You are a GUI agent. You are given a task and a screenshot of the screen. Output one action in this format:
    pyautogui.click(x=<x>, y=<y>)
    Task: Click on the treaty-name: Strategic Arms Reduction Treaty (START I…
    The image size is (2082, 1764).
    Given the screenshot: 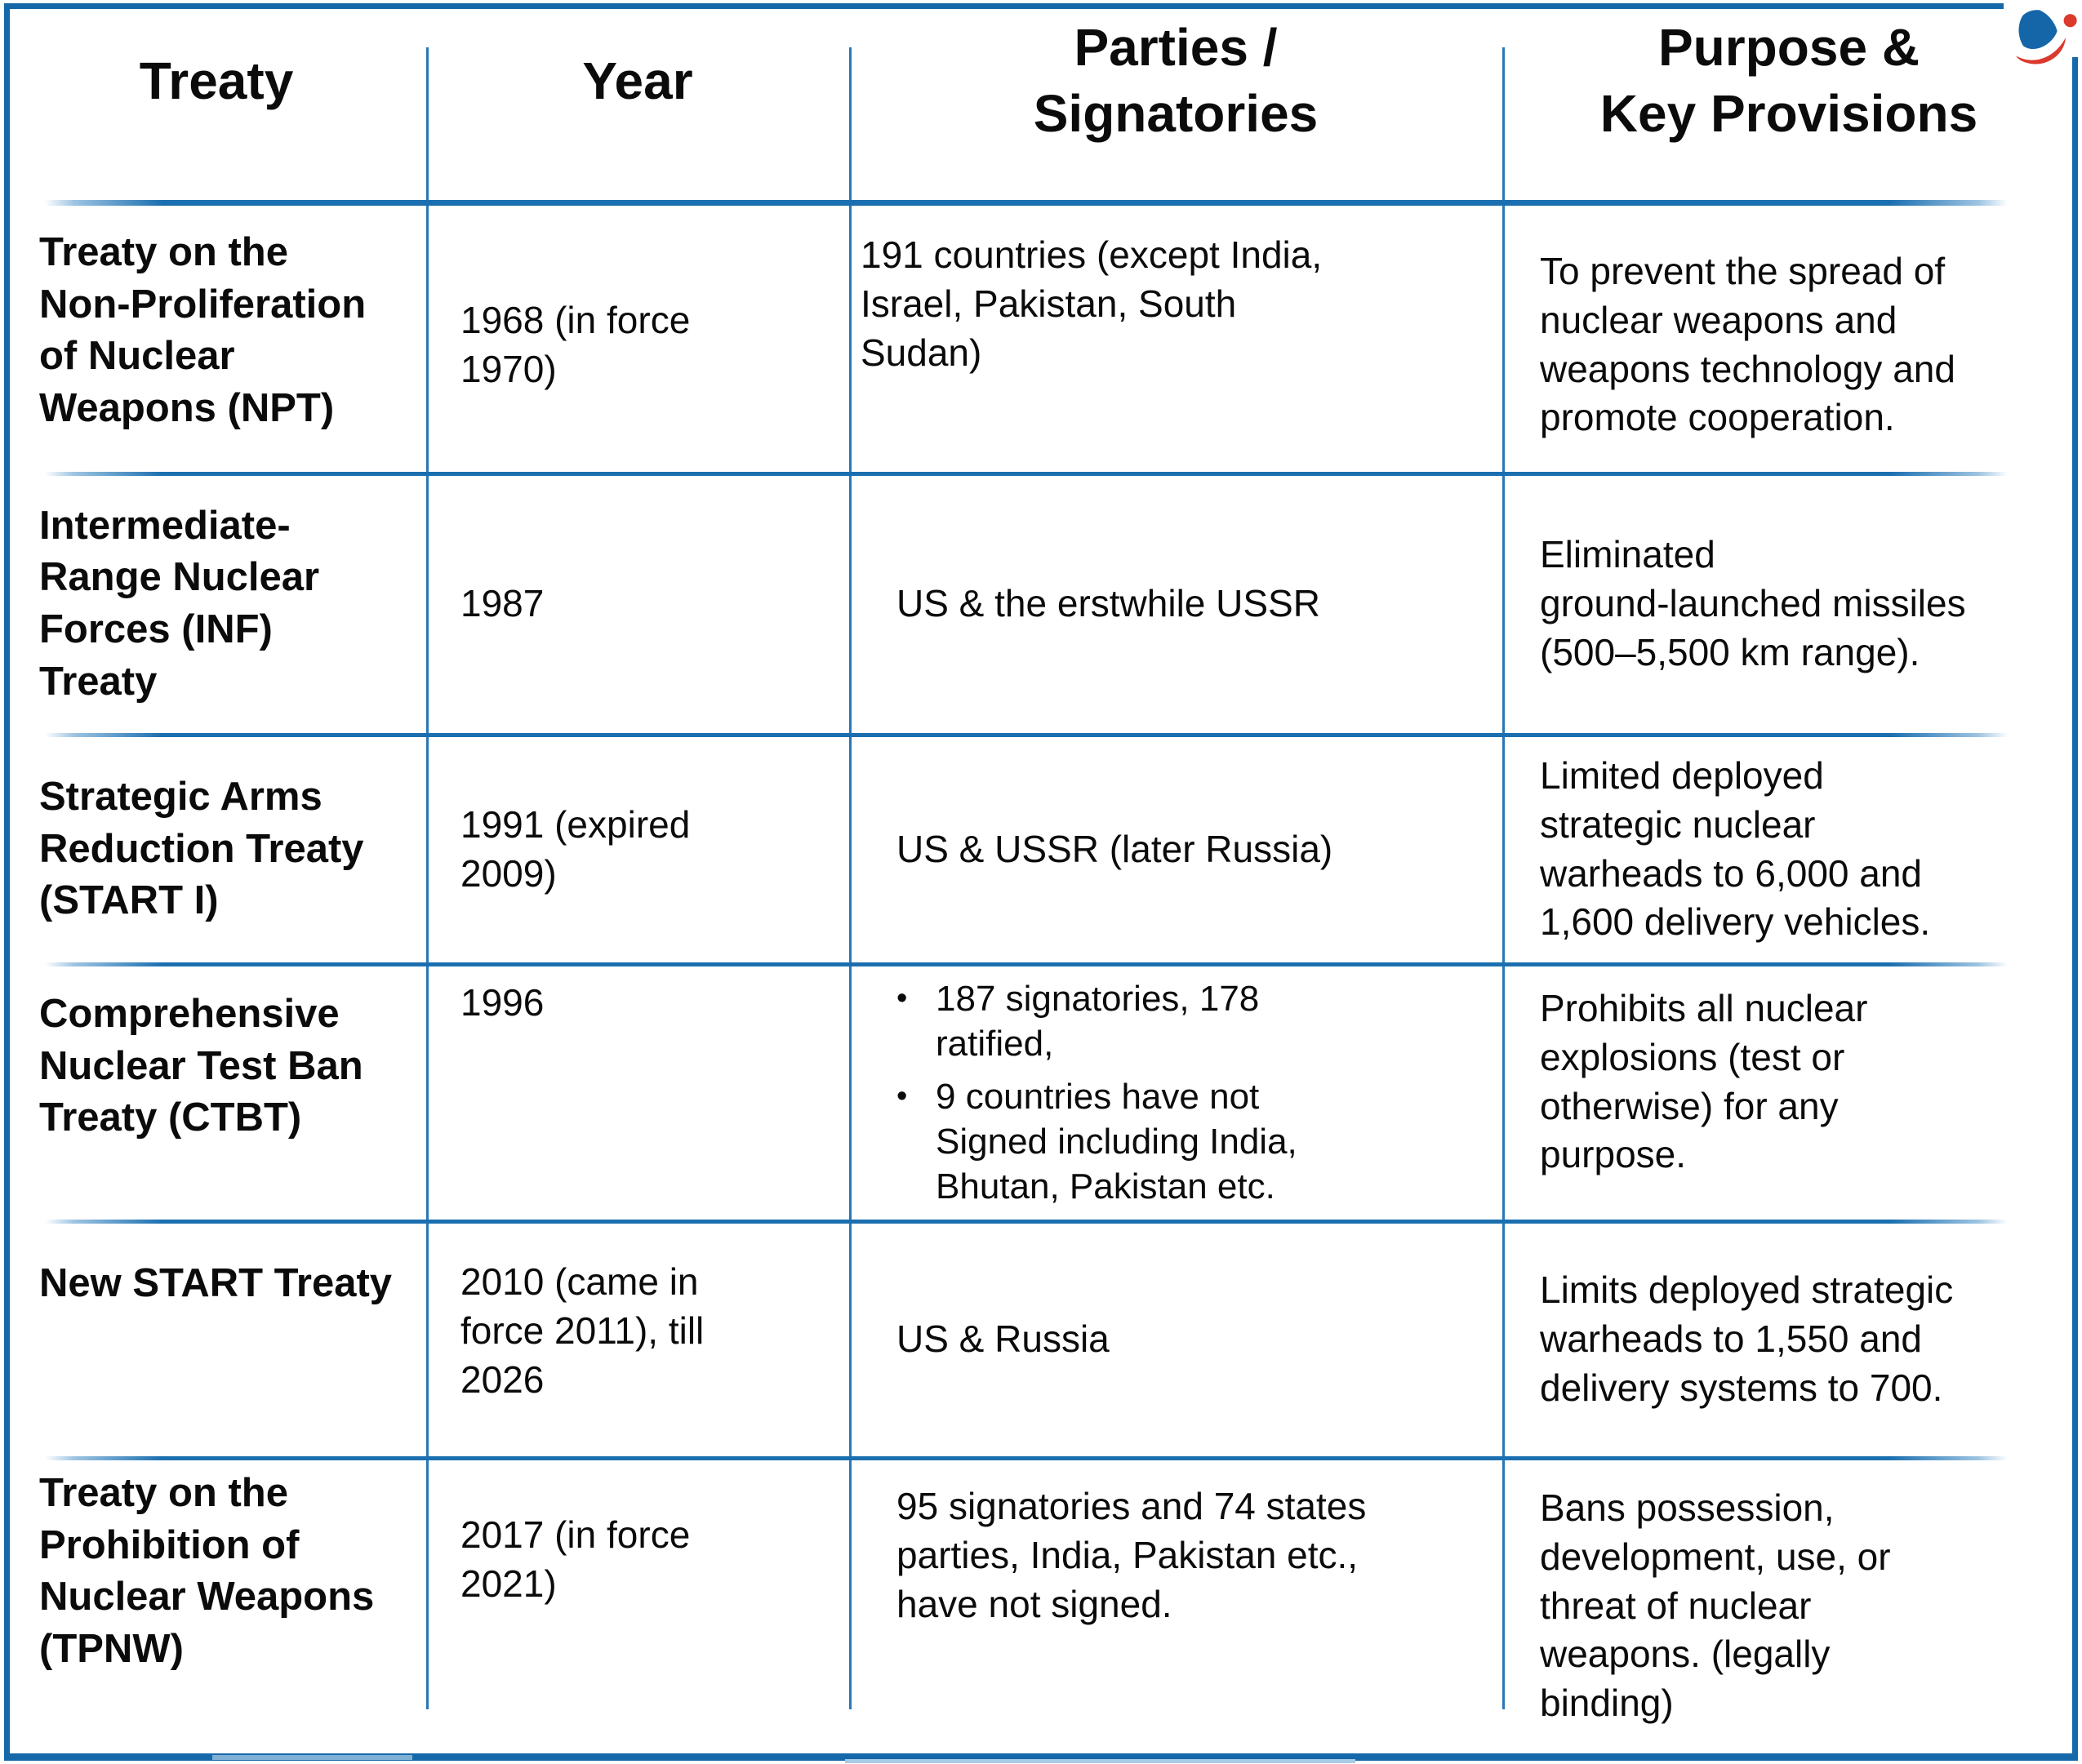 What is the action you would take?
    pyautogui.click(x=202, y=848)
    